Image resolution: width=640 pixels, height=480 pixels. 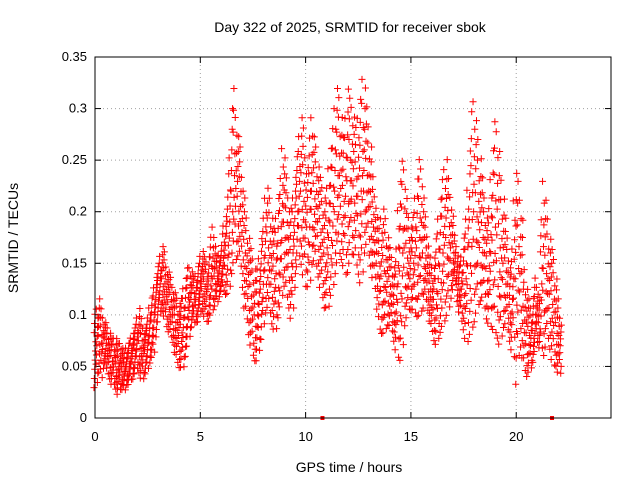 What do you see at coordinates (305, 436) in the screenshot?
I see `x-tick-label: 10` at bounding box center [305, 436].